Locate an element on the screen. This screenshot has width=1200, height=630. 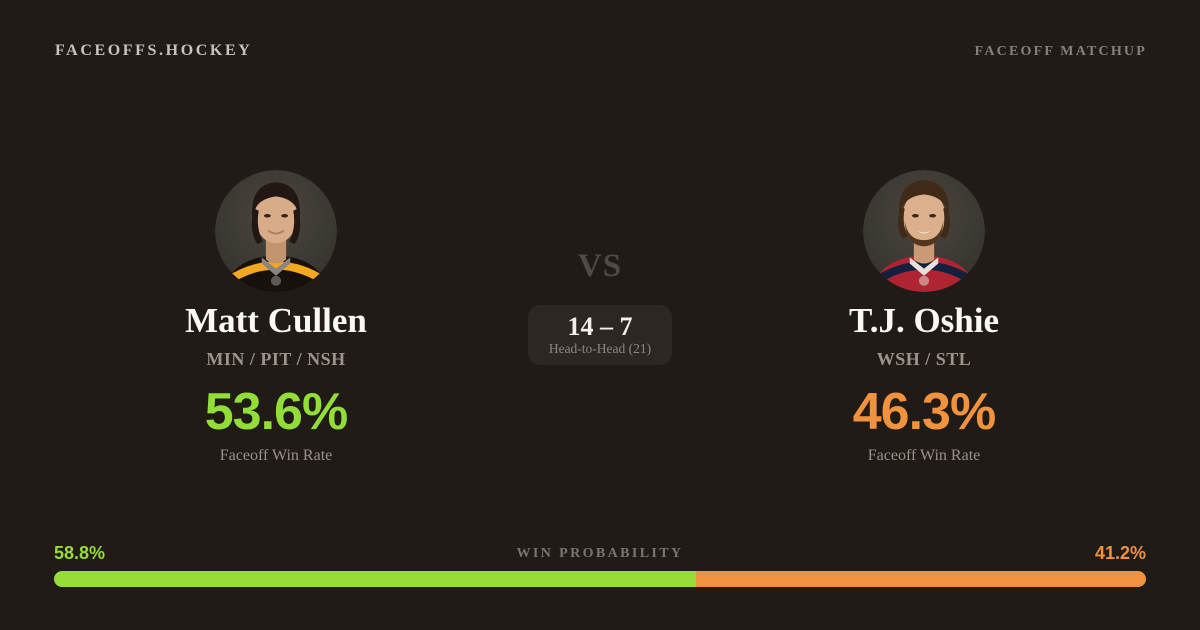
player-teams-right: WSH / STL is located at coordinates (924, 358).